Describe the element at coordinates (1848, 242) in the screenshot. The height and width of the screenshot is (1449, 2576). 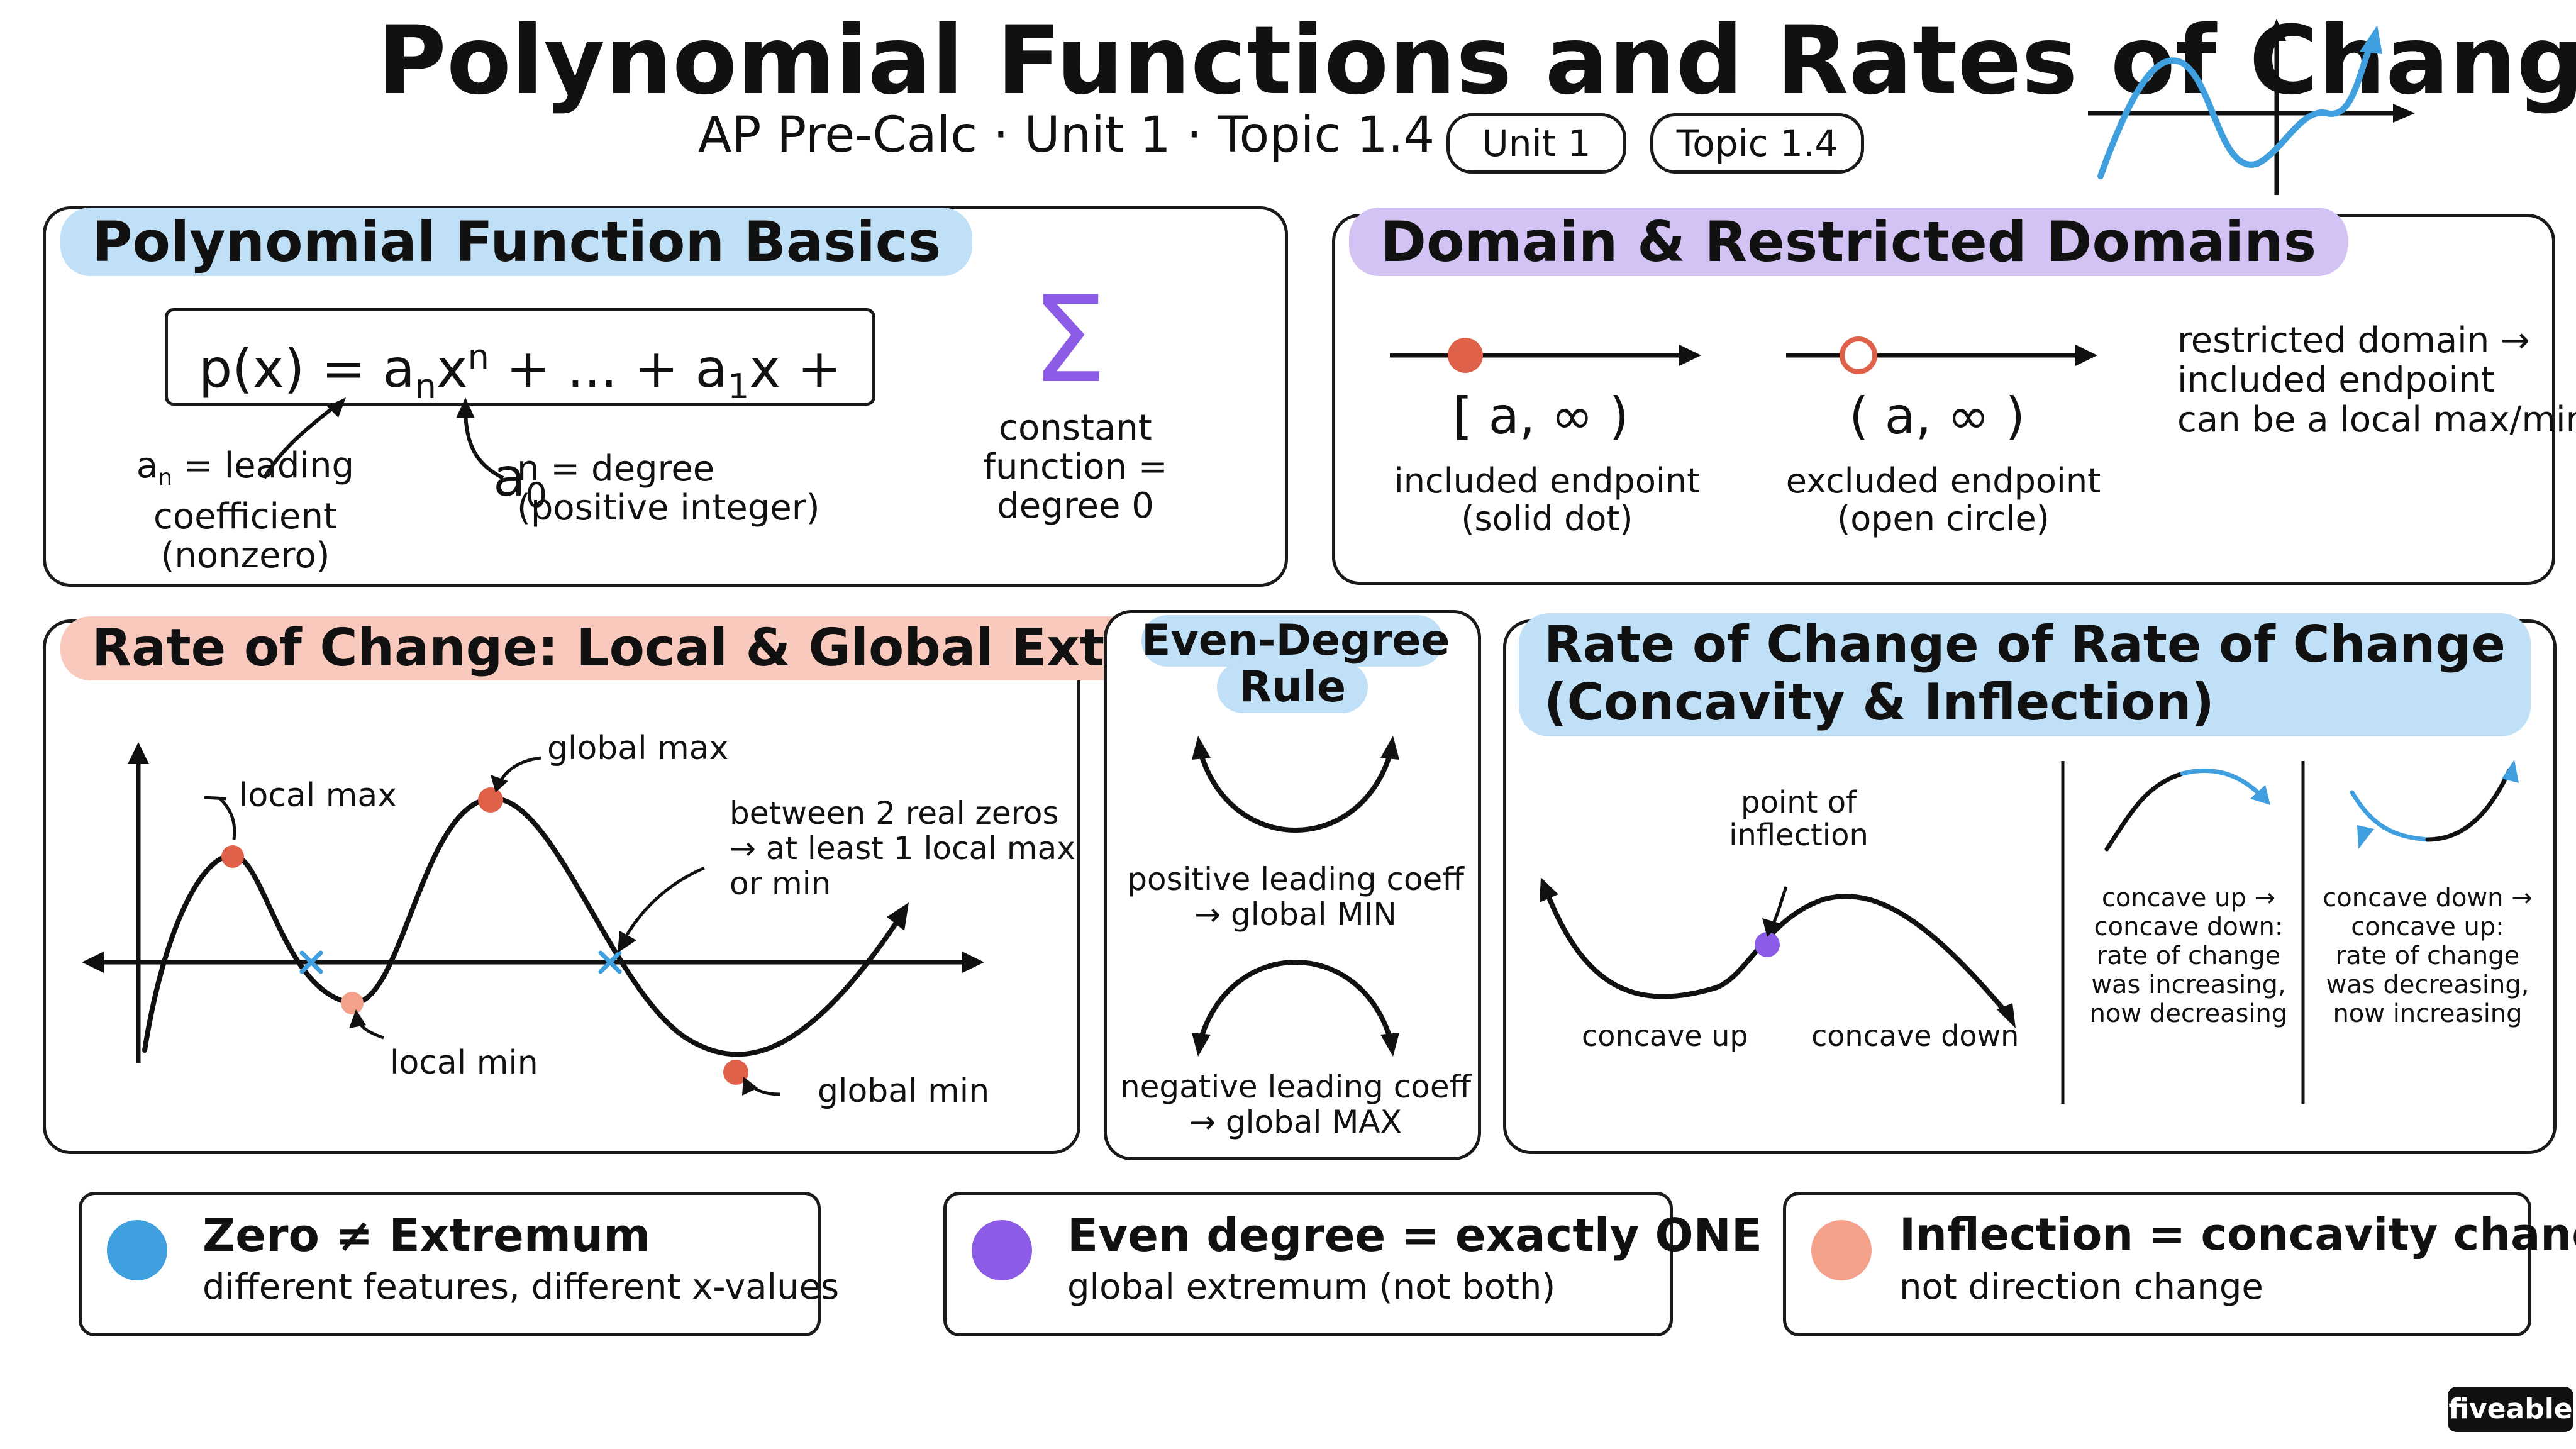
I see `heading-domain: Domain & Restricted Domains` at that location.